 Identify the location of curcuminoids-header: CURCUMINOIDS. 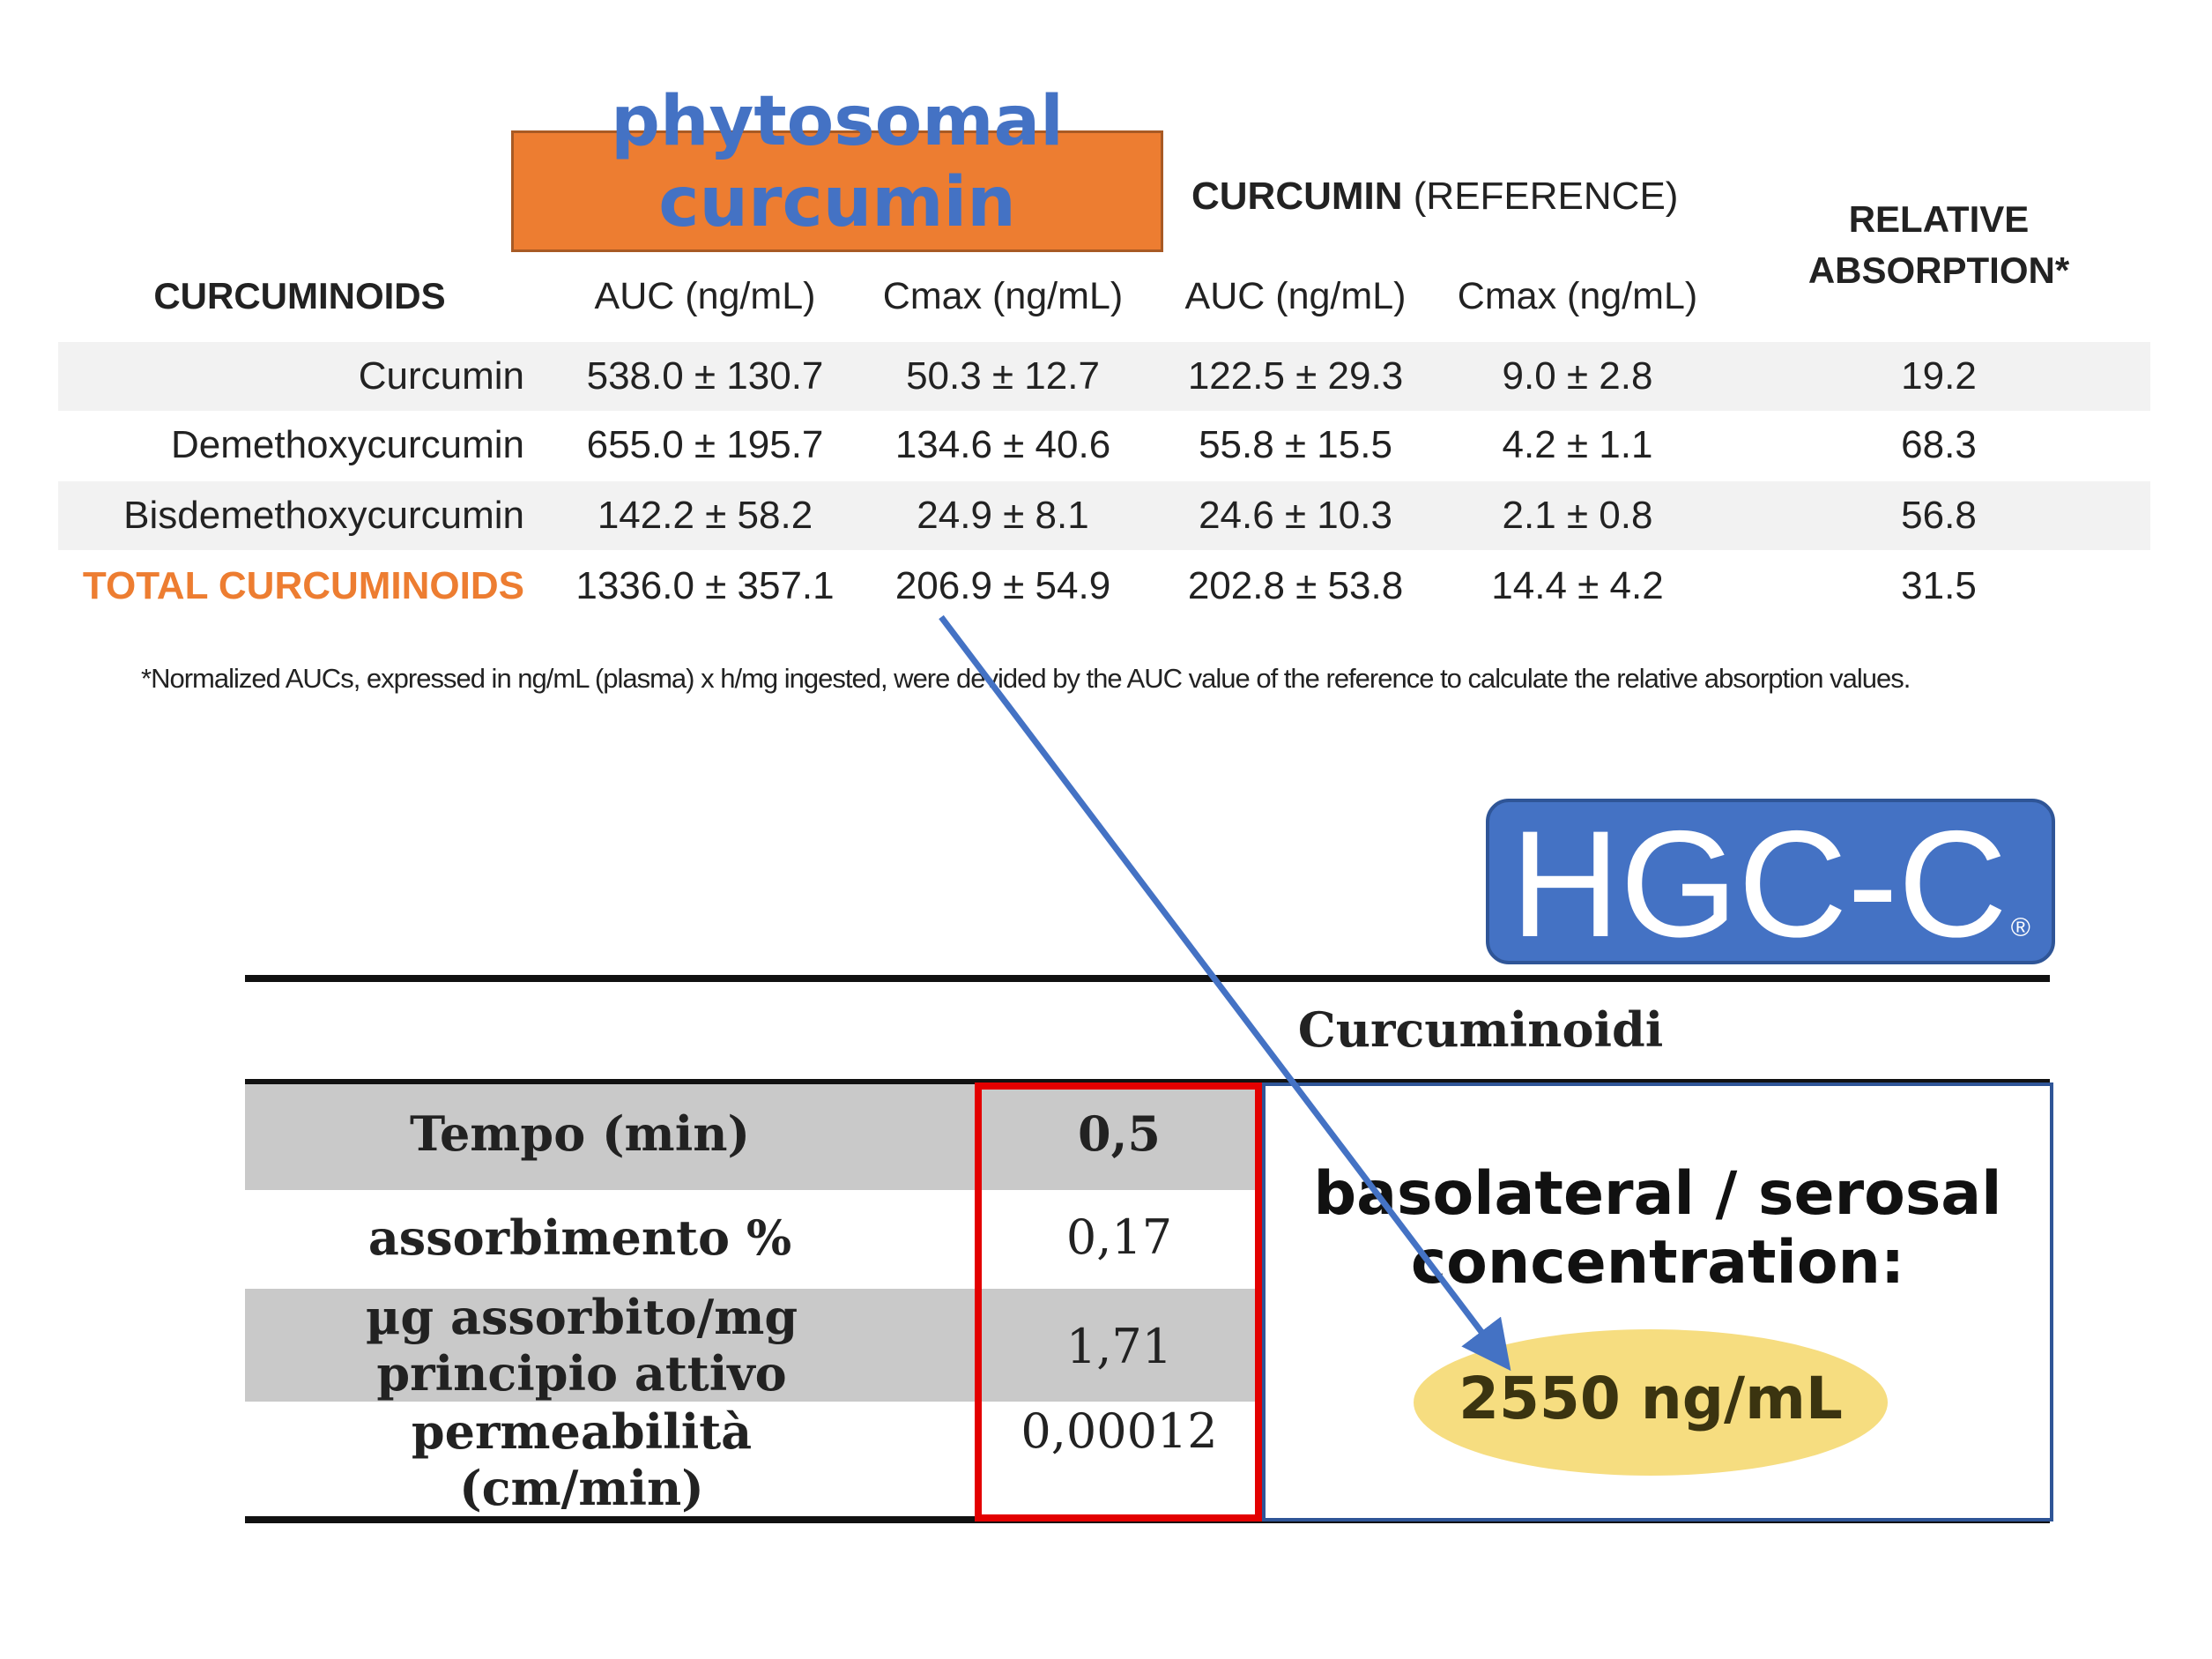
(300, 295).